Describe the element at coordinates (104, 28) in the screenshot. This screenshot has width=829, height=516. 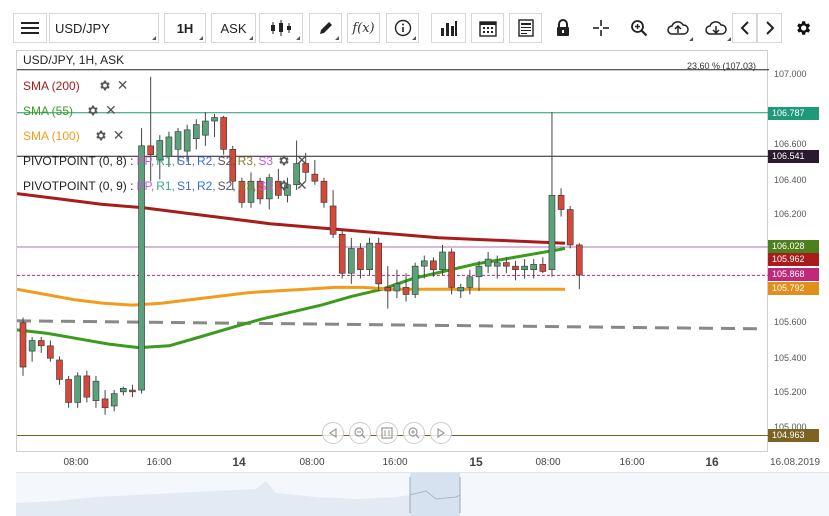
I see `symbol-selector: USD/JPY` at that location.